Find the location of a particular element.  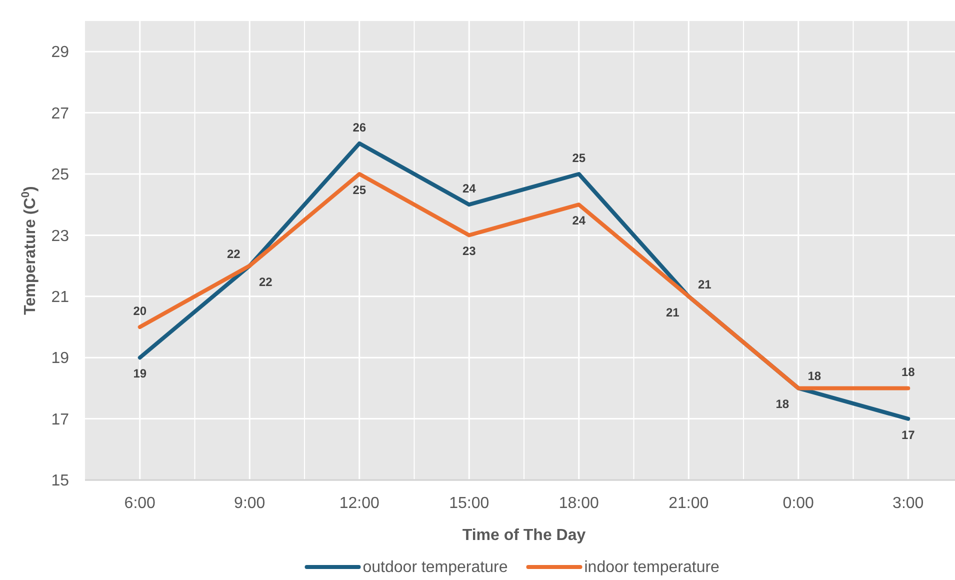

x-tick-label: 0:00 is located at coordinates (798, 503).